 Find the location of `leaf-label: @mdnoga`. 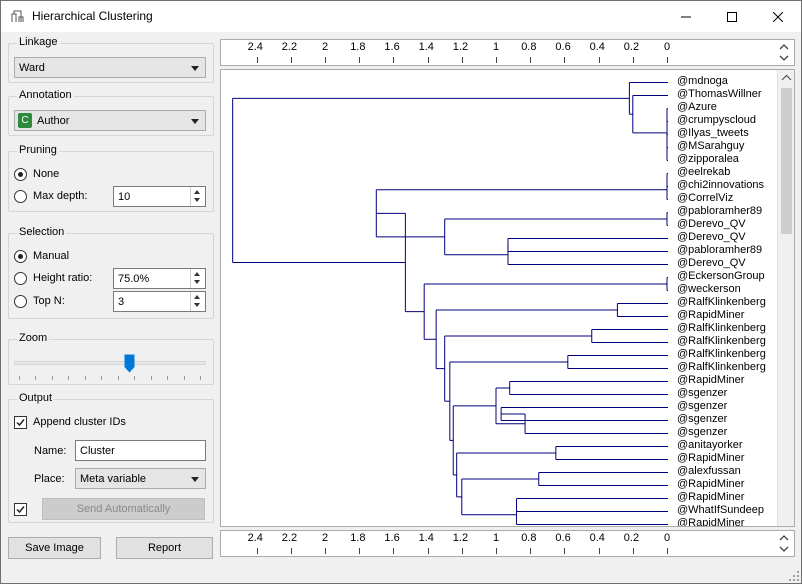

leaf-label: @mdnoga is located at coordinates (702, 81).